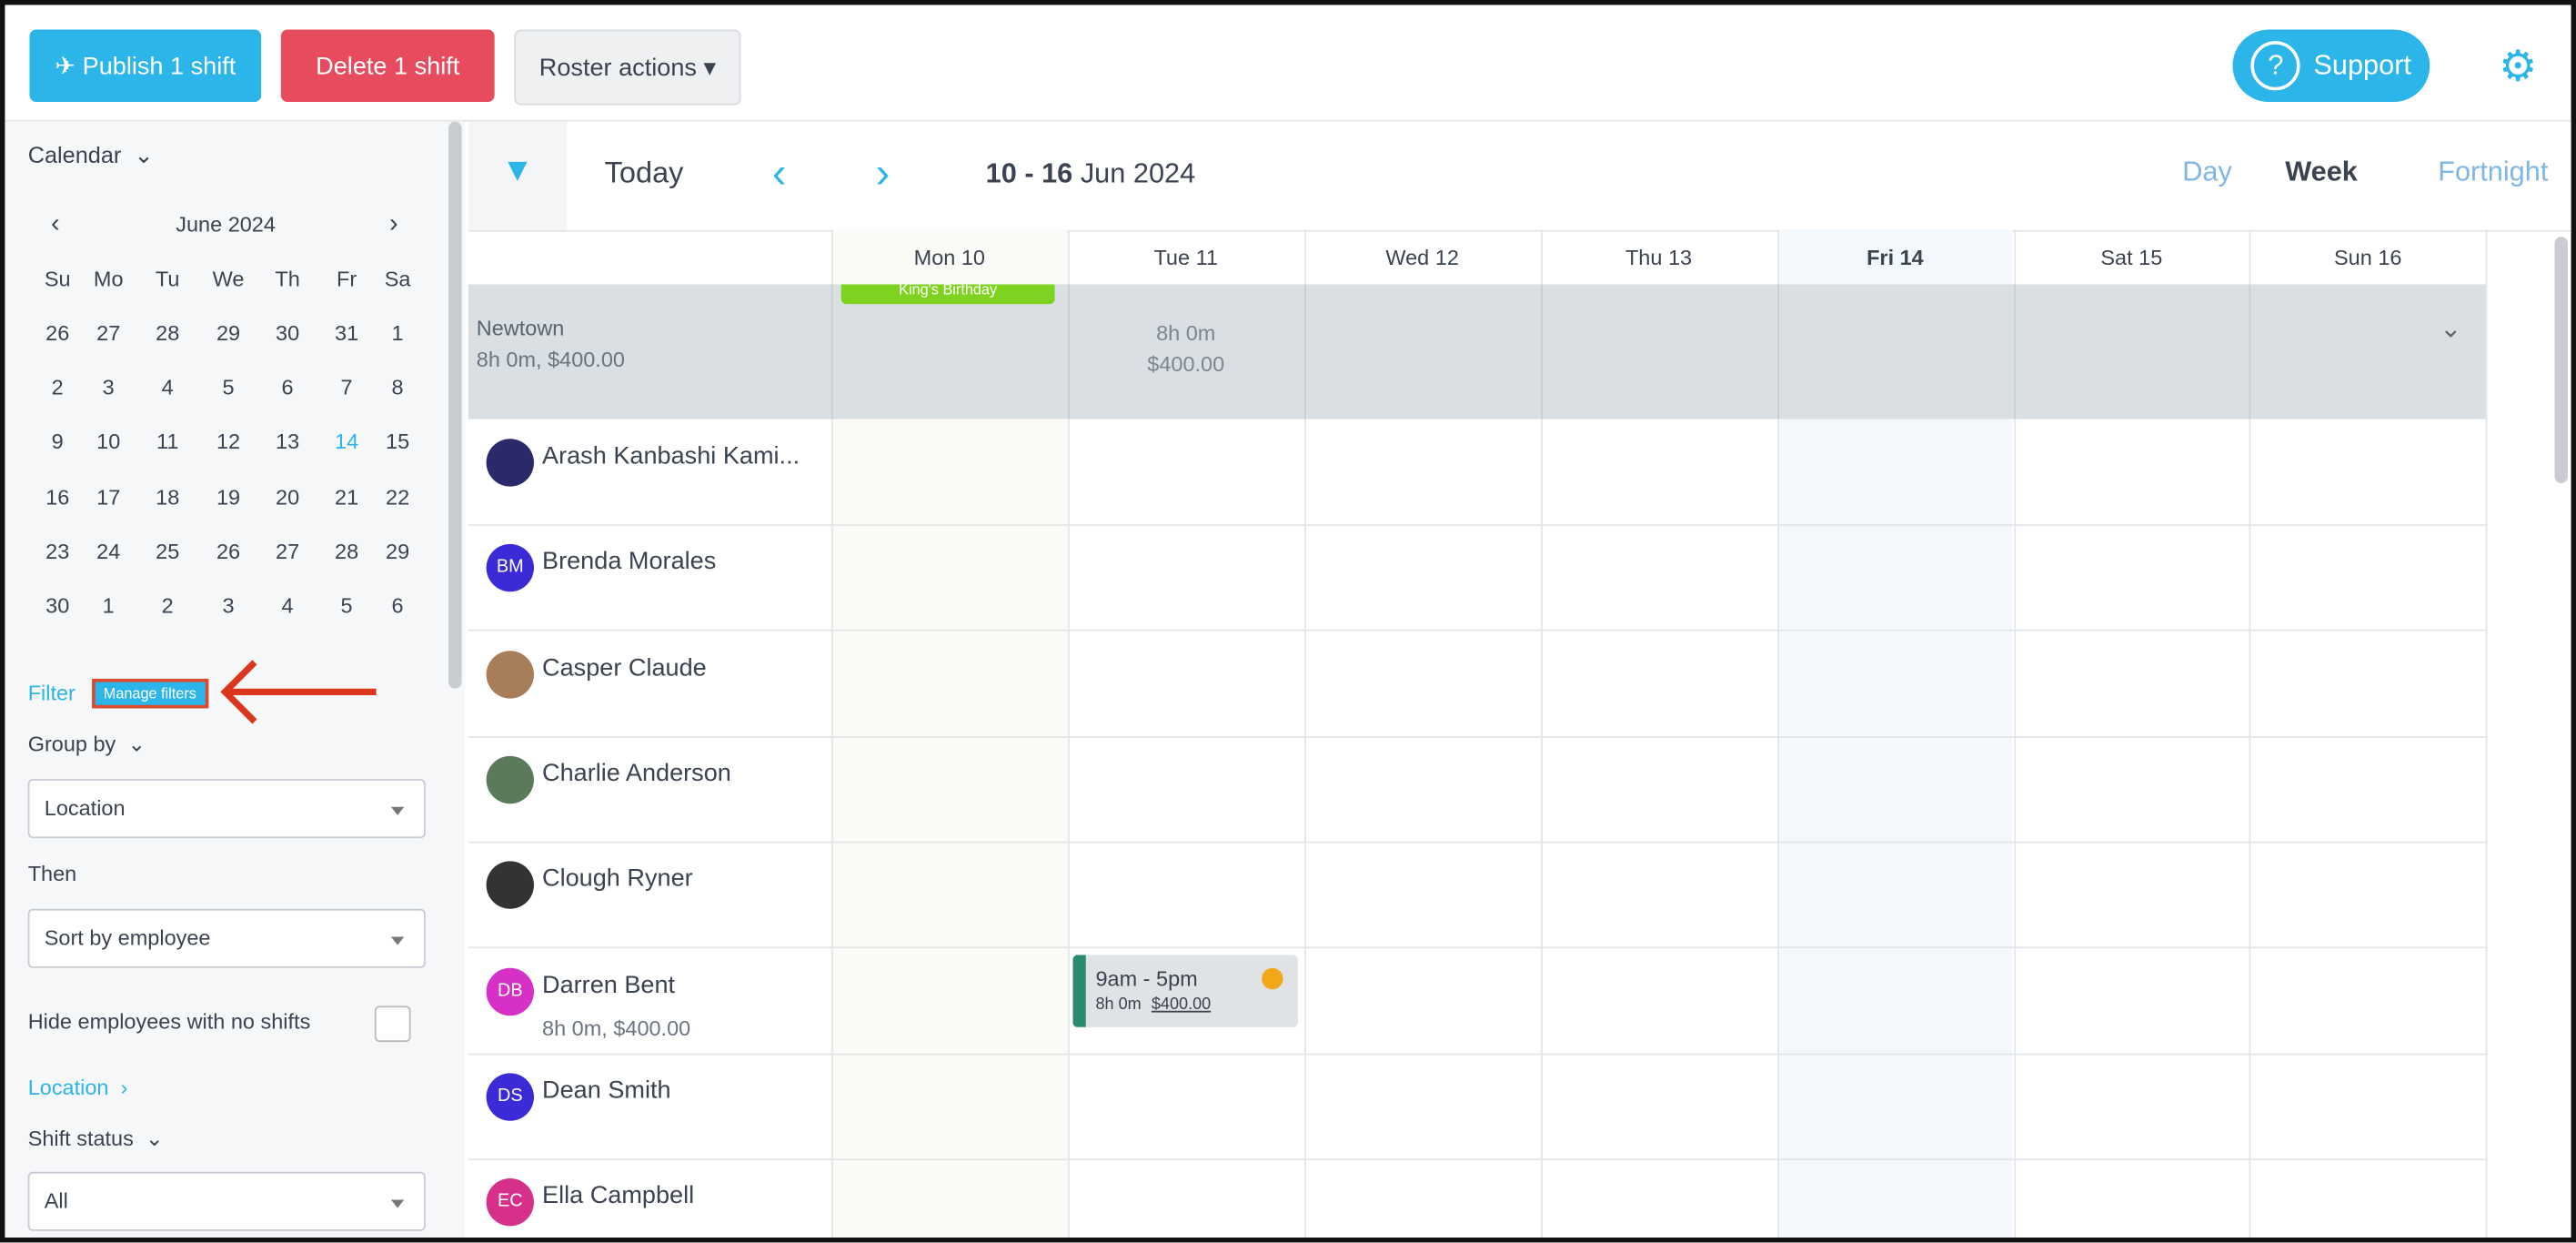 The height and width of the screenshot is (1243, 2576). What do you see at coordinates (629, 561) in the screenshot?
I see `employee-name: Brenda Morales` at bounding box center [629, 561].